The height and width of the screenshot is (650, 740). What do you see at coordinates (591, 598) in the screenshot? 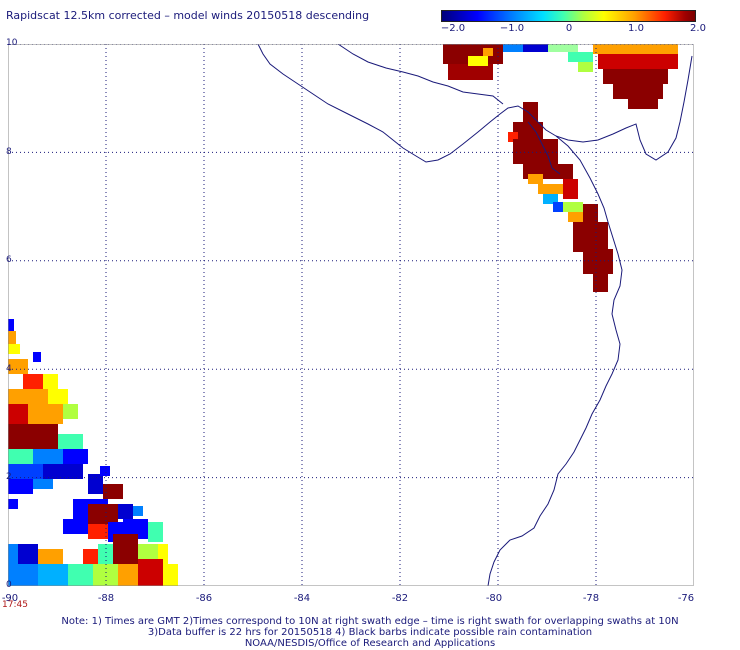
I see `lon-label: -78` at bounding box center [591, 598].